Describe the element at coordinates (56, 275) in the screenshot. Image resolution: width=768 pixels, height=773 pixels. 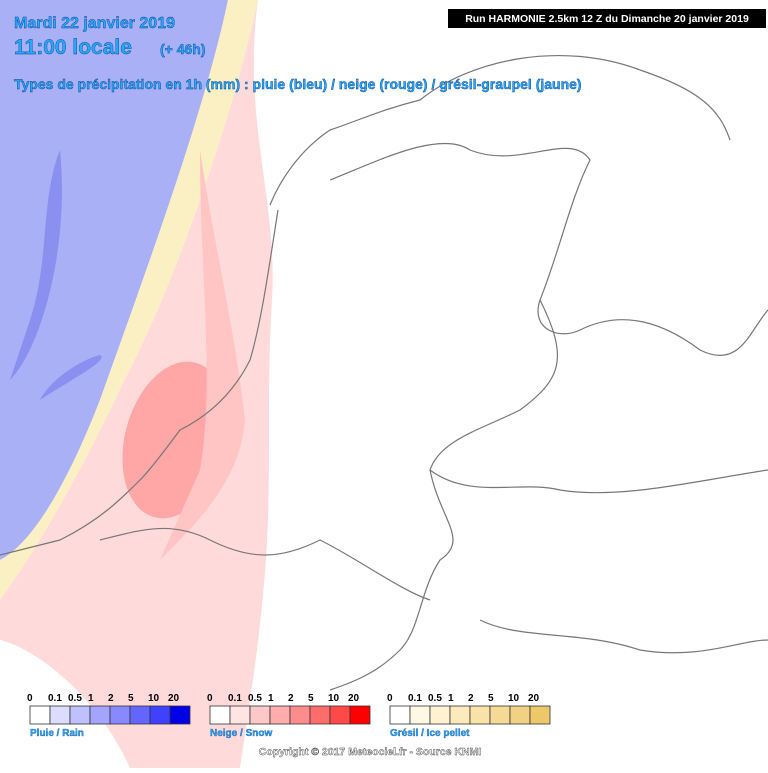
I see `rain-heavy` at that location.